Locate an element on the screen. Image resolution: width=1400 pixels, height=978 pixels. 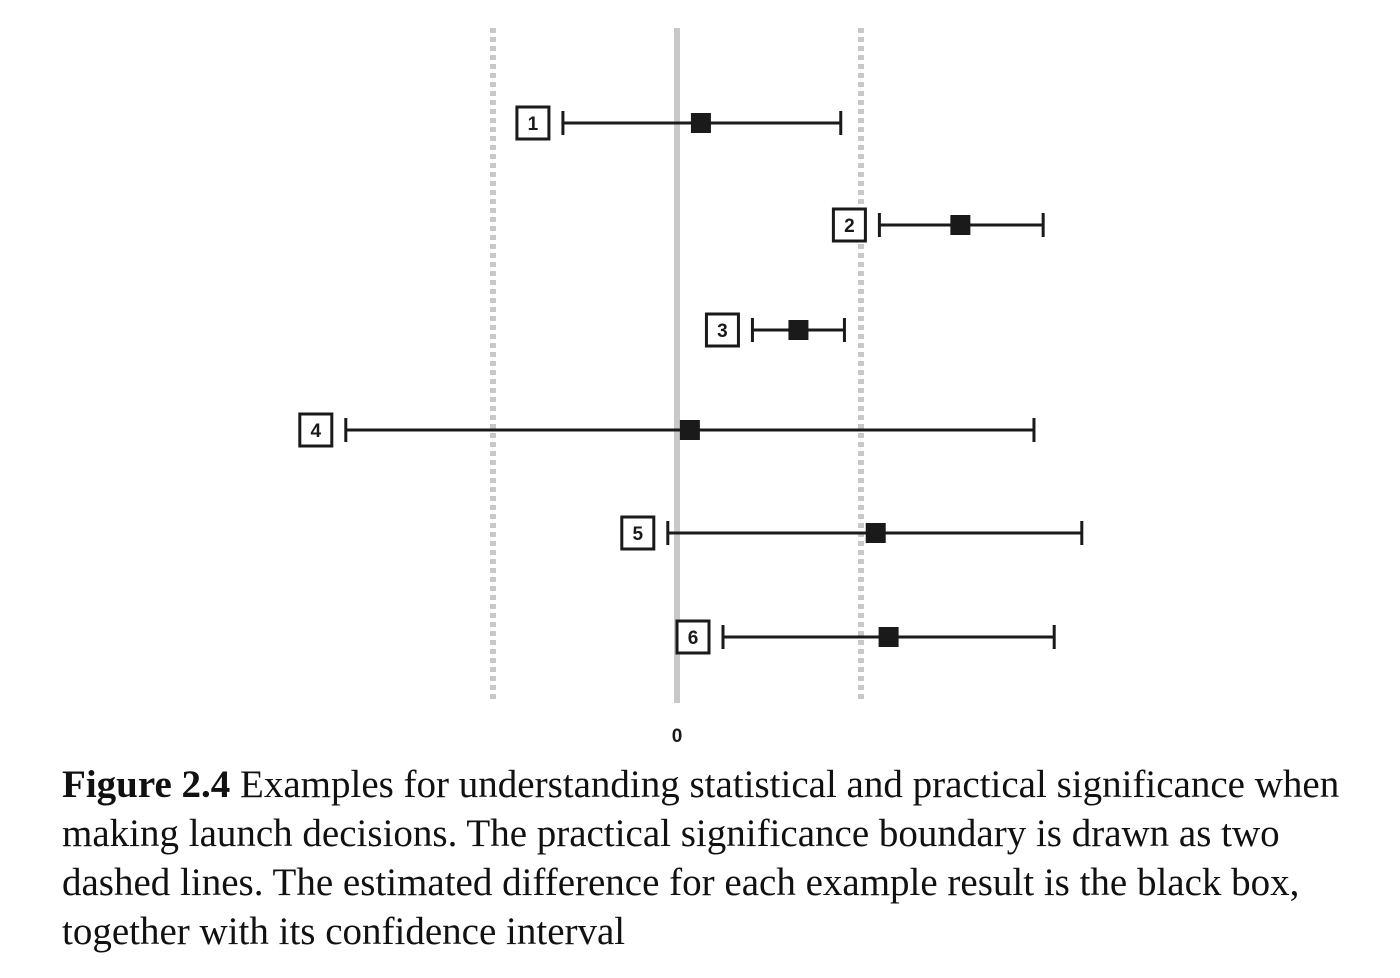
example-label: 3 is located at coordinates (722, 331).